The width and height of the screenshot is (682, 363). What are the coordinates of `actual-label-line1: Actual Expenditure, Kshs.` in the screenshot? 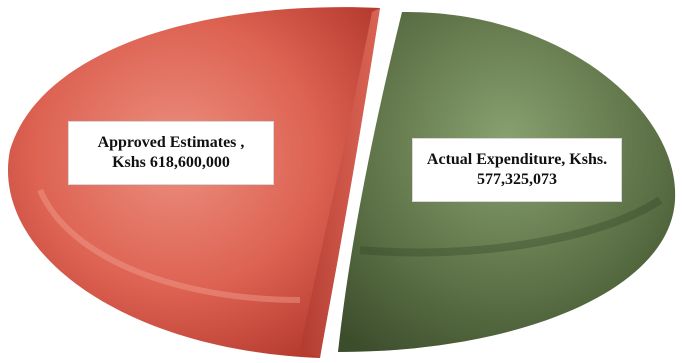 It's located at (517, 159).